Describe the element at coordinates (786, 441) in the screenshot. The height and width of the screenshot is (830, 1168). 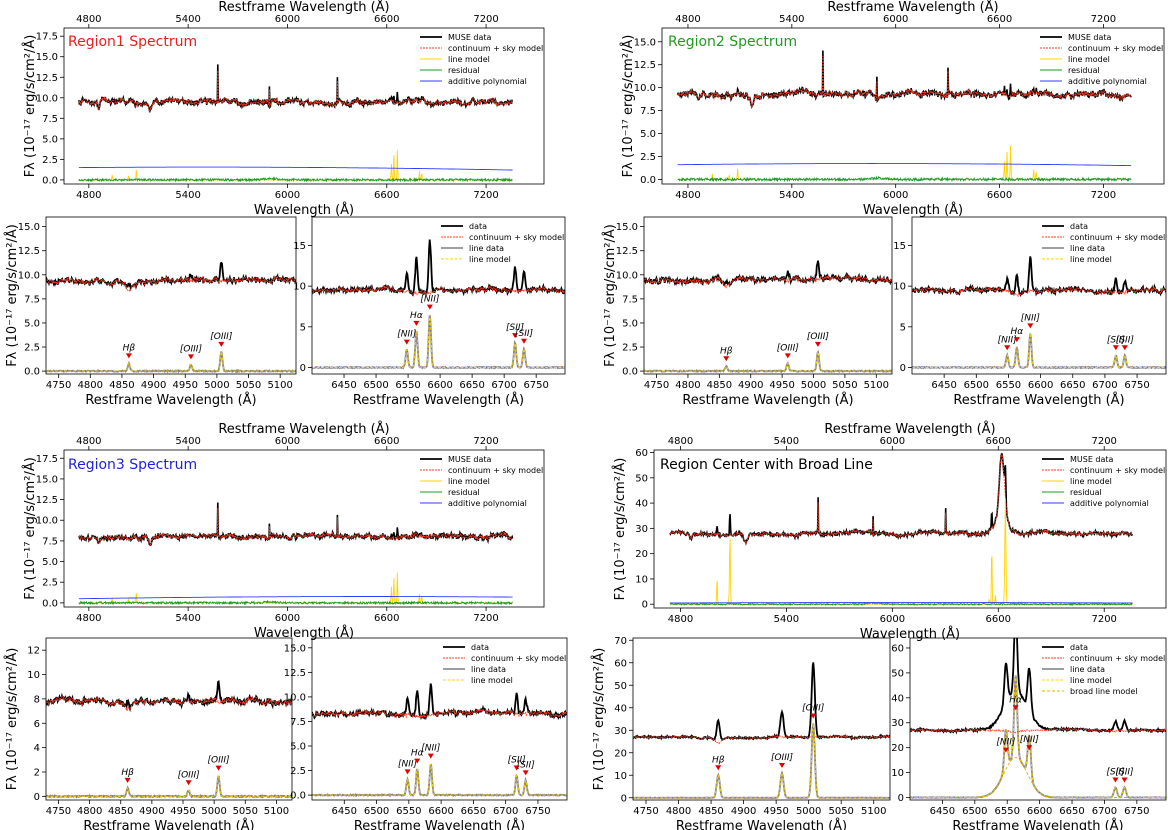
I see `top-tick-label: 5400` at that location.